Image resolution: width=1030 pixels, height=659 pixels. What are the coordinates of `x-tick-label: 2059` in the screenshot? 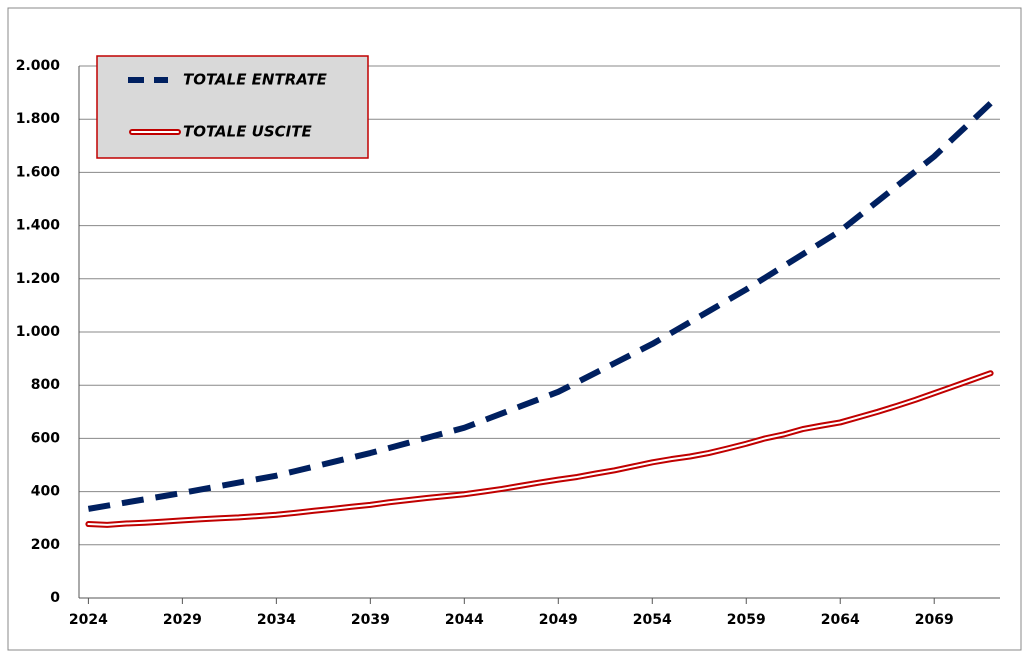 It's located at (746, 620).